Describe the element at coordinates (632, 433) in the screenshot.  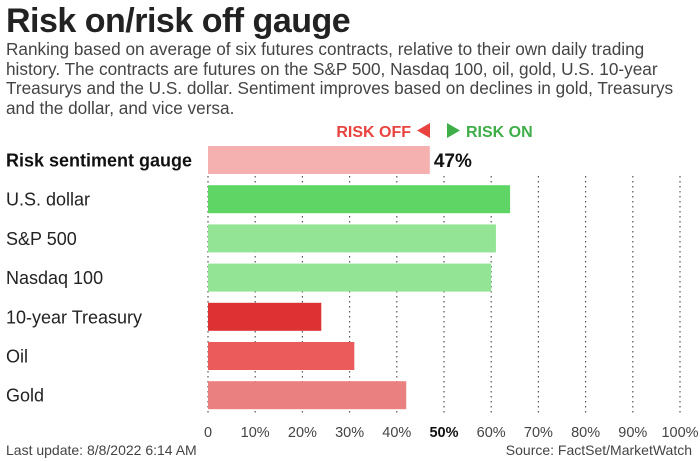
I see `x-tick-label: 90%` at that location.